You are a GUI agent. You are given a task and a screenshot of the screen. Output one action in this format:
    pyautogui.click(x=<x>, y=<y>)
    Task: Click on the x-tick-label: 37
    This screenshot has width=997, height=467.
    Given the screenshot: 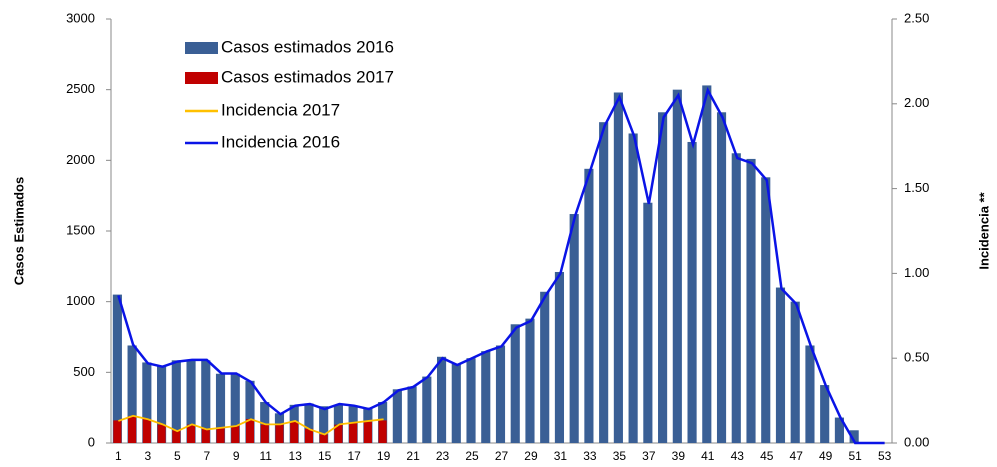 What is the action you would take?
    pyautogui.click(x=649, y=455)
    